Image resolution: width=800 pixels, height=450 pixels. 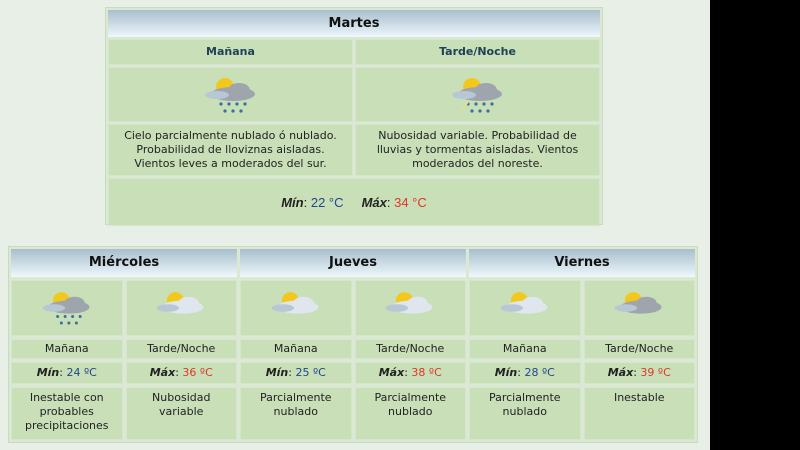 I want to click on day-header: Jueves, so click(x=353, y=263).